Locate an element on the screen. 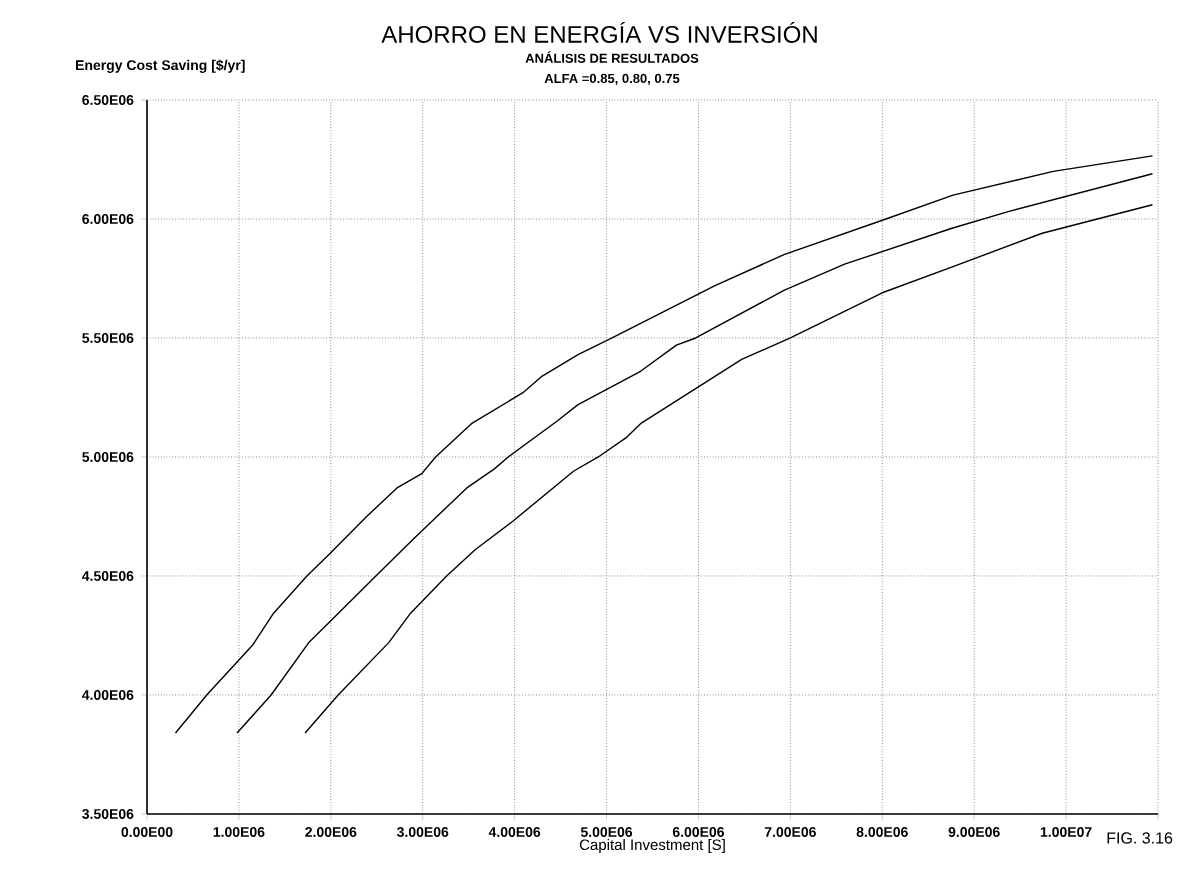 Image resolution: width=1180 pixels, height=870 pixels. y-axis-title: Energy Cost Saving [$/yr] is located at coordinates (160, 66).